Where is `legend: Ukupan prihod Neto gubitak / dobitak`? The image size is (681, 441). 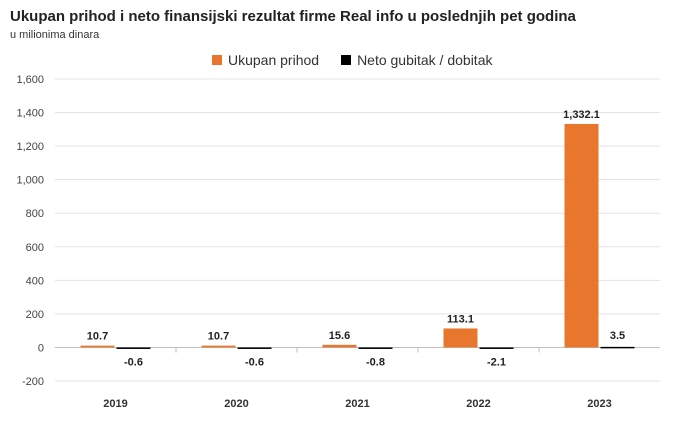 legend: Ukupan prihod Neto gubitak / dobitak is located at coordinates (363, 60).